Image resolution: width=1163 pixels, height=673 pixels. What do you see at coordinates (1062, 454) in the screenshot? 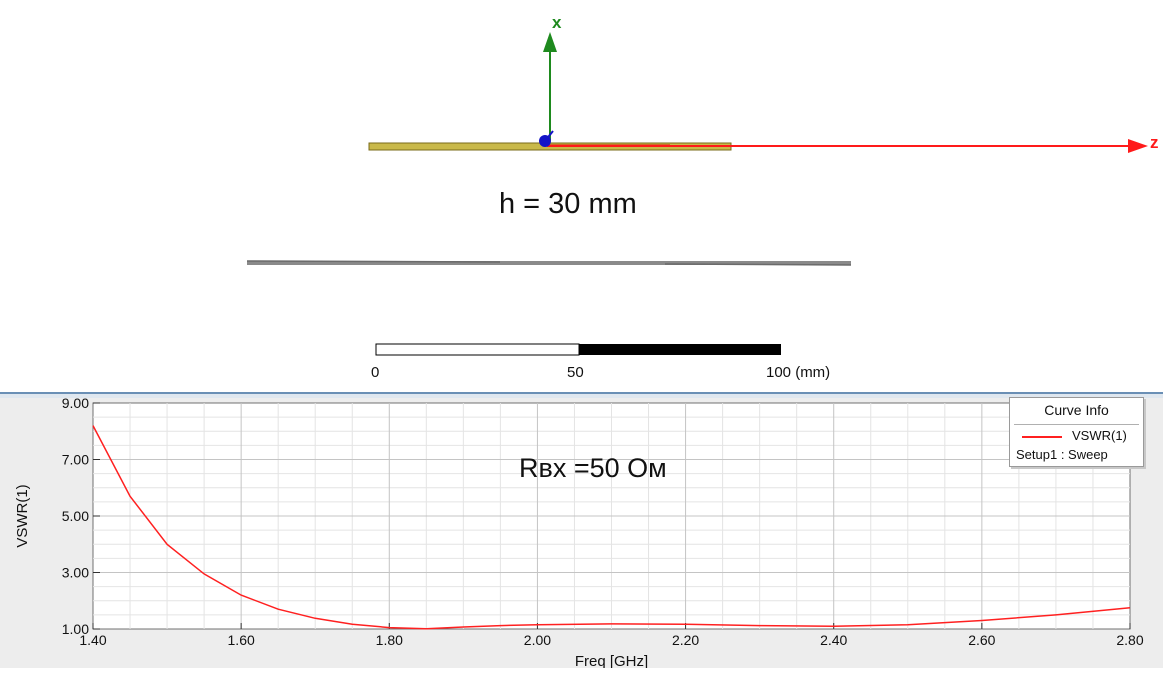
I see `legend-entry-source: Setup1 : Sweep` at bounding box center [1062, 454].